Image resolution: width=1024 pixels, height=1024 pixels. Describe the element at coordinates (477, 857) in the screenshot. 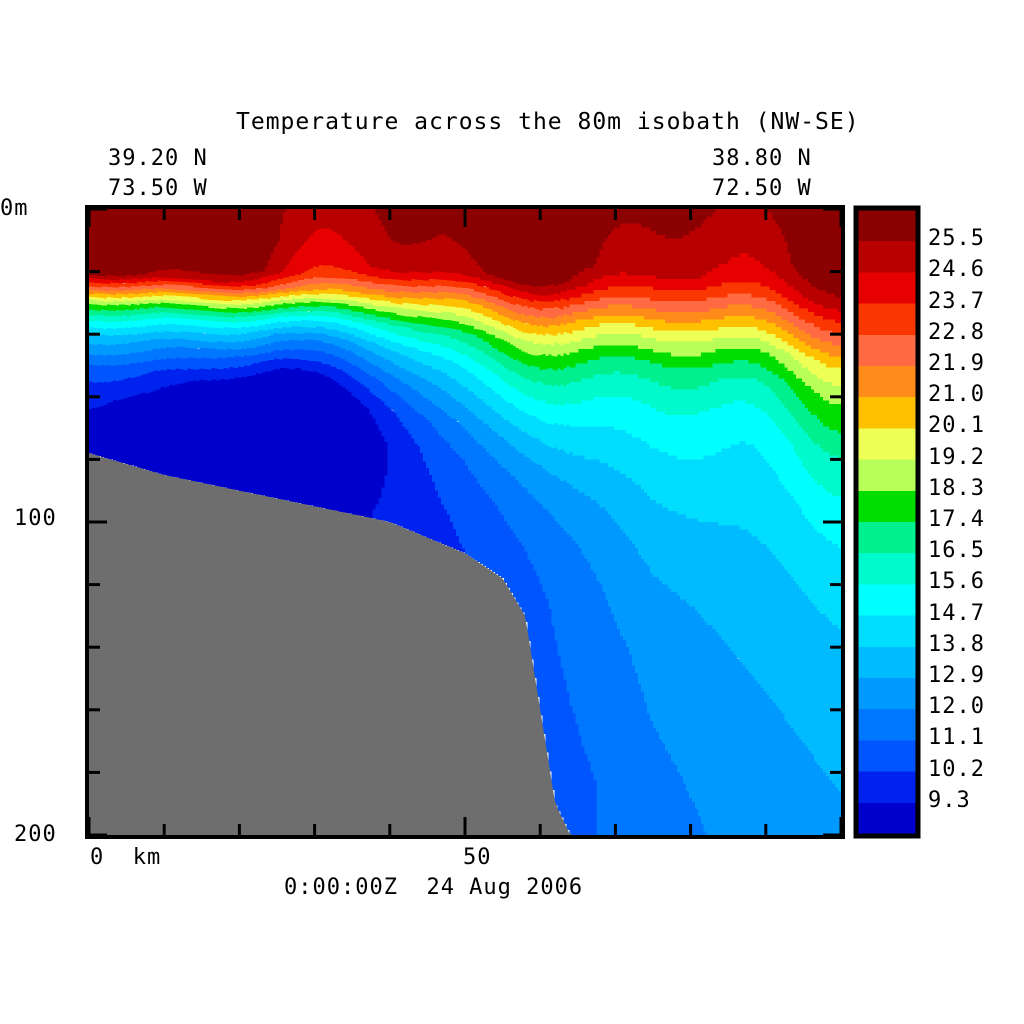

I see `x-axis-tick-label-50: 50` at that location.